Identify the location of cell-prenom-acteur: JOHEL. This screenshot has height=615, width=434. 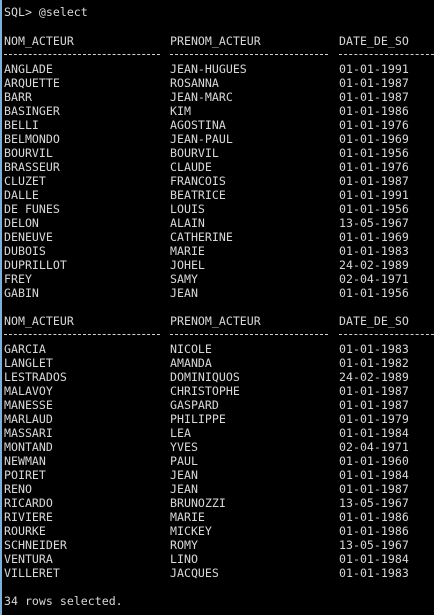
(187, 265).